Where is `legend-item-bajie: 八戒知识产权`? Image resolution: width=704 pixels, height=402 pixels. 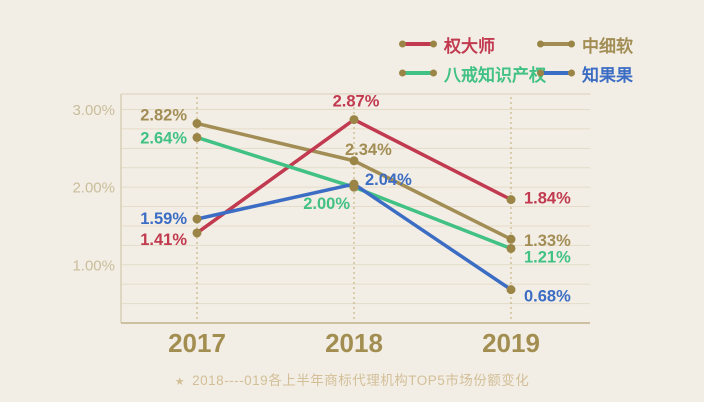
legend-item-bajie: 八戒知识产权 is located at coordinates (472, 73).